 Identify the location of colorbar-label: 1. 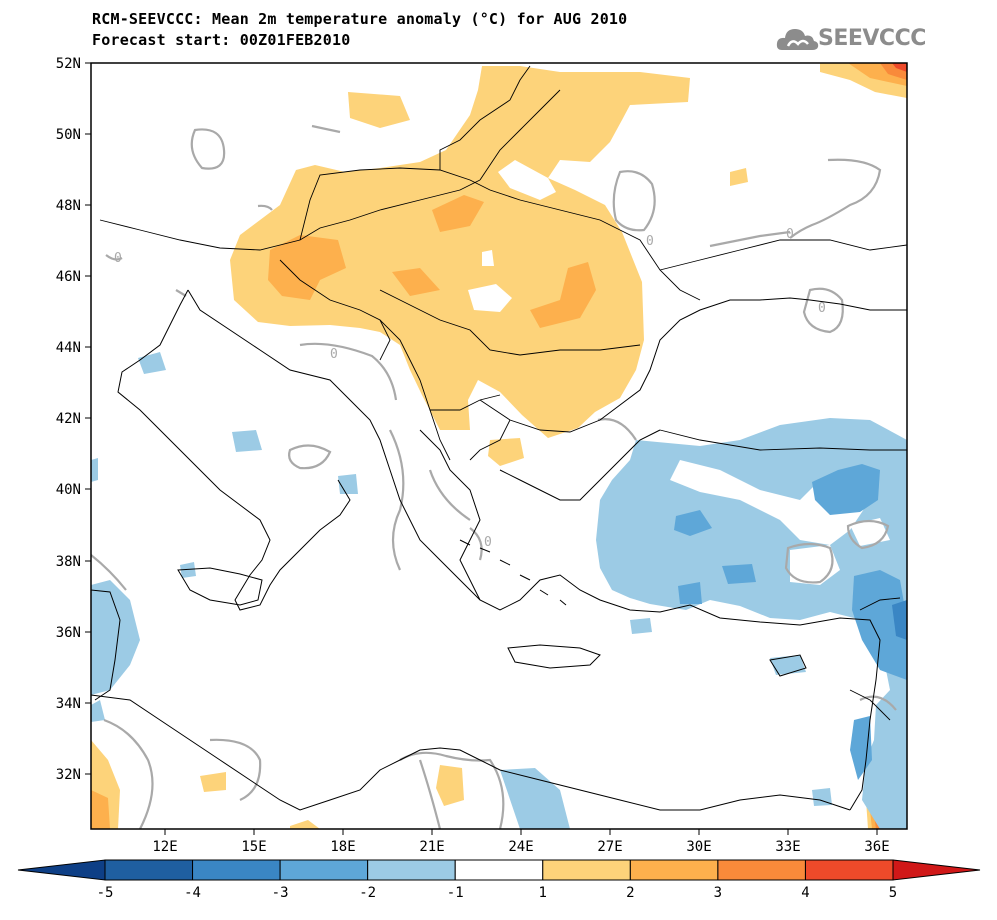
(543, 893).